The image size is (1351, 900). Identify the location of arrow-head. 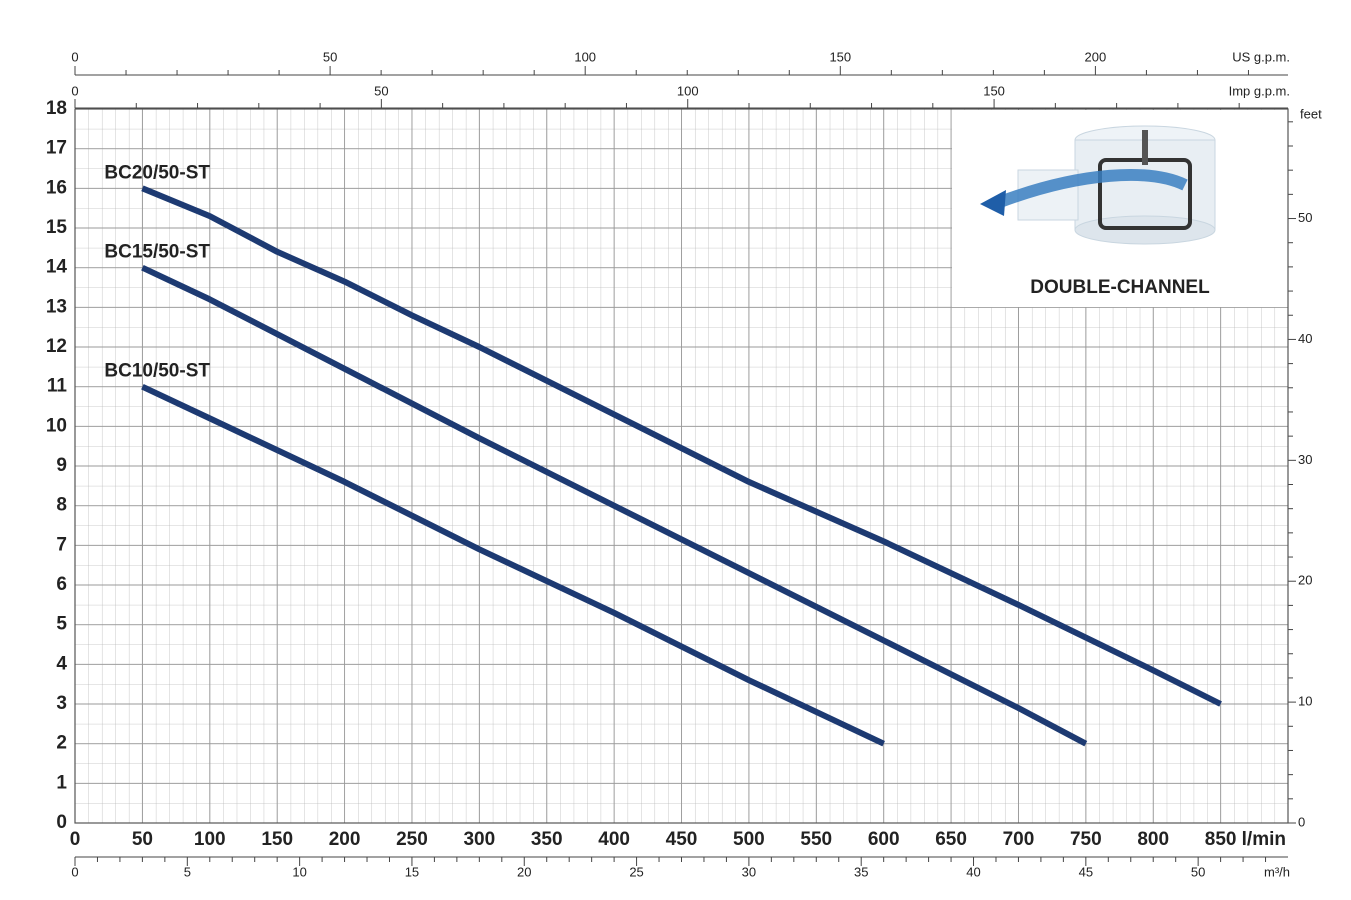
(993, 203).